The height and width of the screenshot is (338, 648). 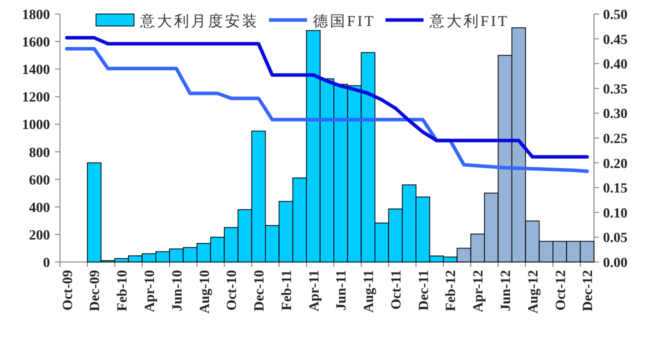 What do you see at coordinates (36, 70) in the screenshot?
I see `y-tick-label: 1400` at bounding box center [36, 70].